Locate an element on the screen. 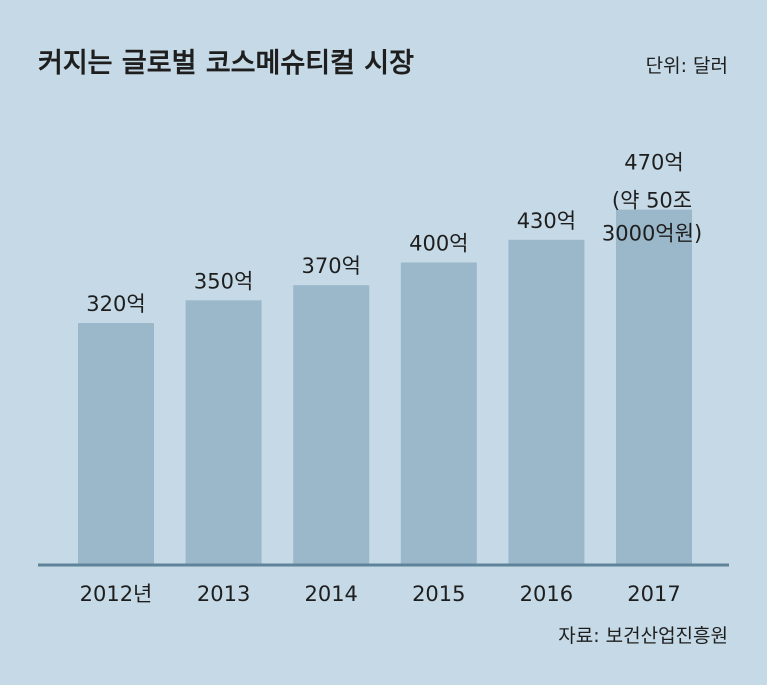 The image size is (767, 685). value-label-2013: 350억 is located at coordinates (223, 281).